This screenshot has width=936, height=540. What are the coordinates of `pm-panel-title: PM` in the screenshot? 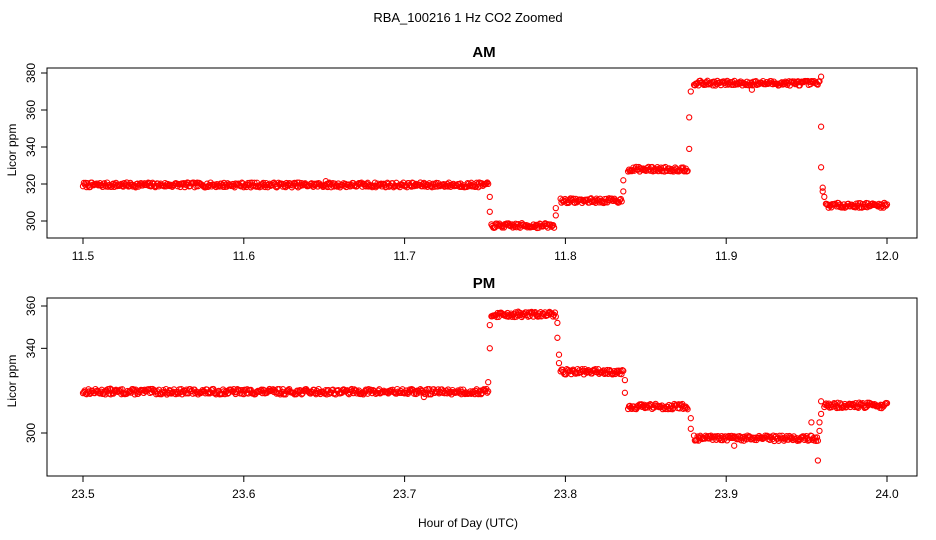 It's located at (484, 283).